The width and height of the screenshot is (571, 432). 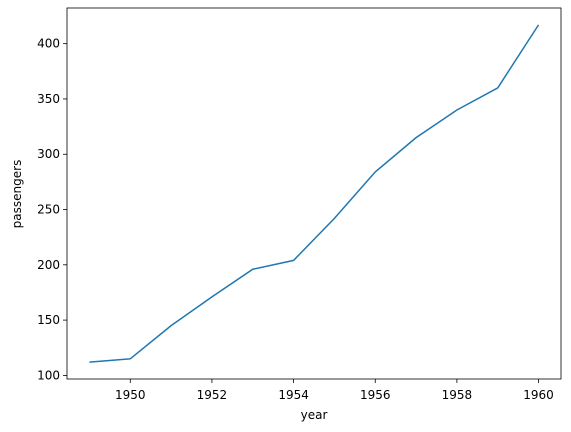 I want to click on y-tick-label: 150, so click(x=48, y=320).